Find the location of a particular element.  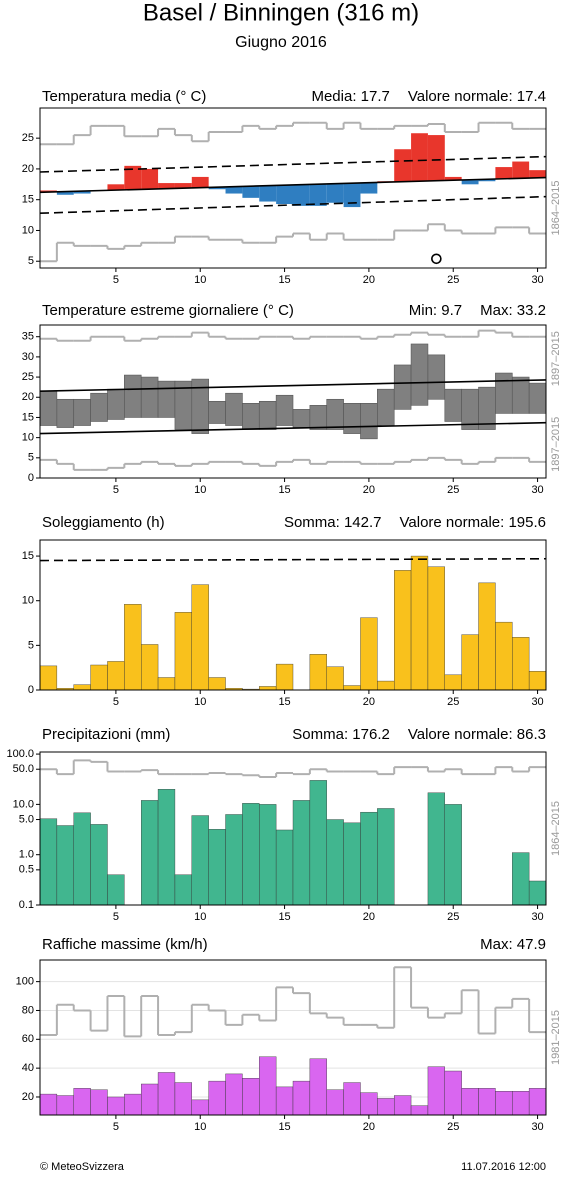

annotation: Valore normale: 195.6 is located at coordinates (473, 522).